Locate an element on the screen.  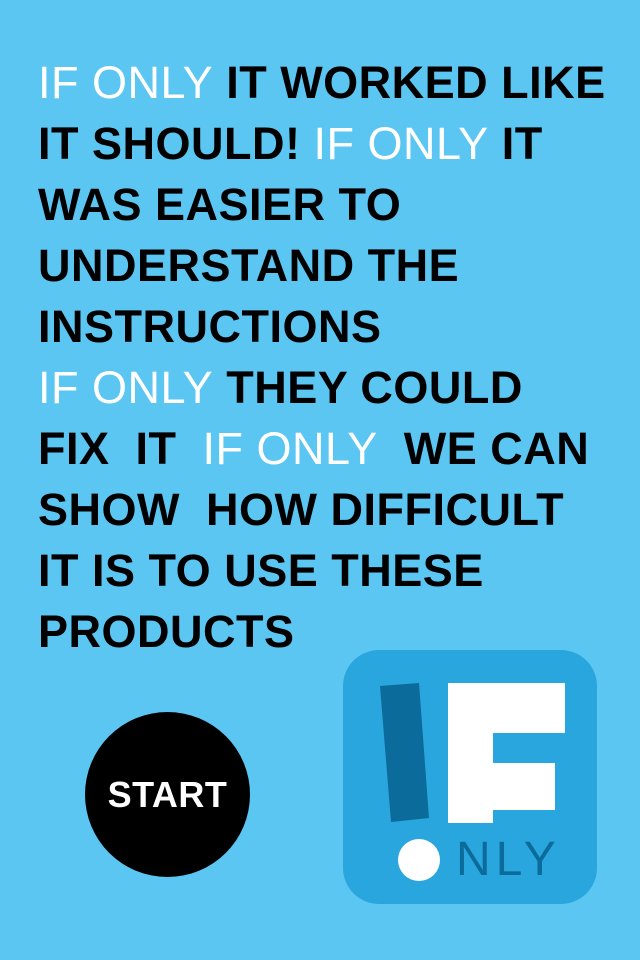
statement-line-1: IF ONLY IT WORKED LIKE is located at coordinates (328, 82).